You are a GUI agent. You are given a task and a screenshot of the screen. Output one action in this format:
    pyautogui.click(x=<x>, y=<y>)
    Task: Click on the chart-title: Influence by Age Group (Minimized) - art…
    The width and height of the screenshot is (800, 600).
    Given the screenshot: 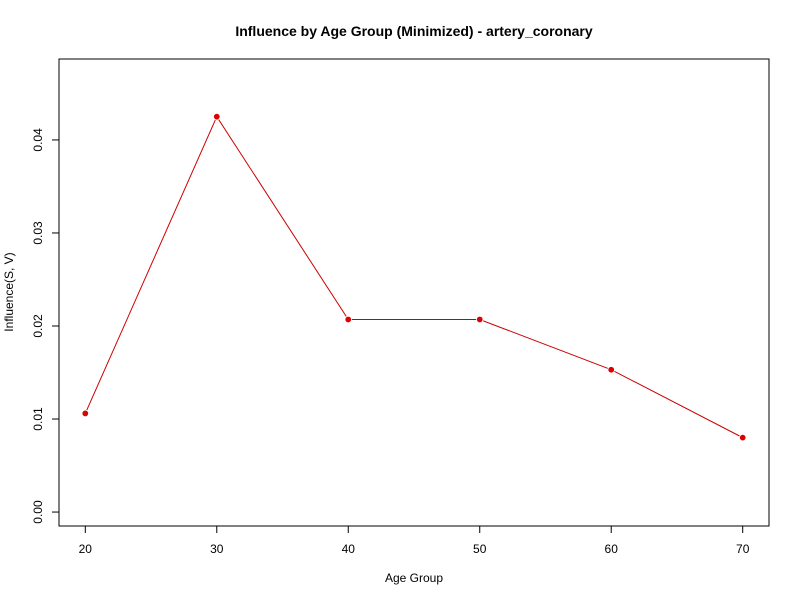 What is the action you would take?
    pyautogui.click(x=414, y=31)
    